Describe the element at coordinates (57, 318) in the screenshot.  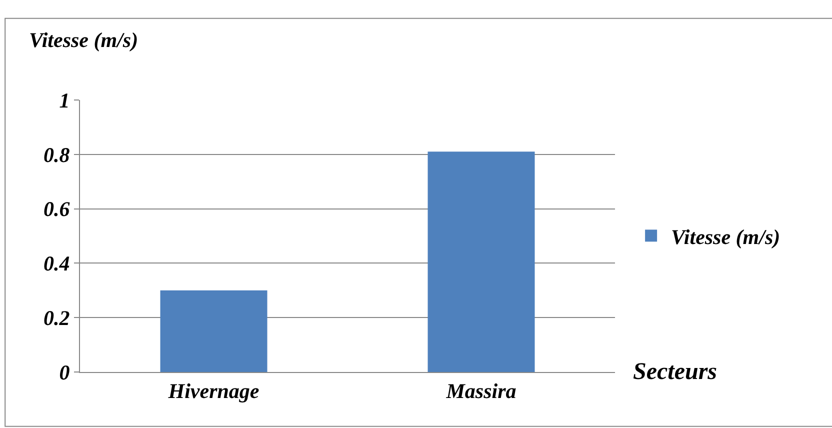
I see `y-tick-label: 0.2` at that location.